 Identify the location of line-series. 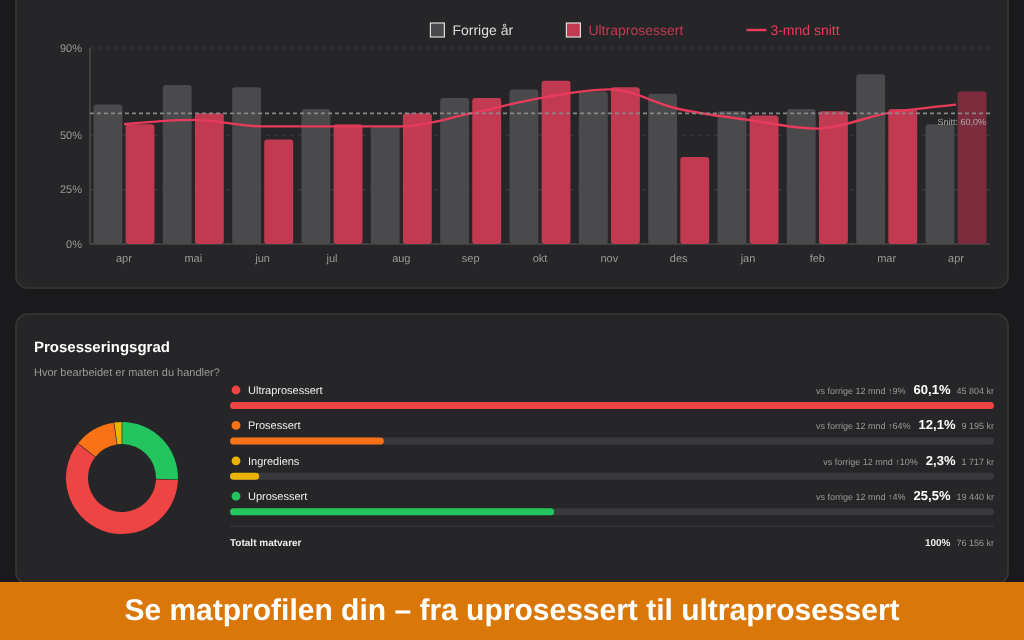
(540, 109).